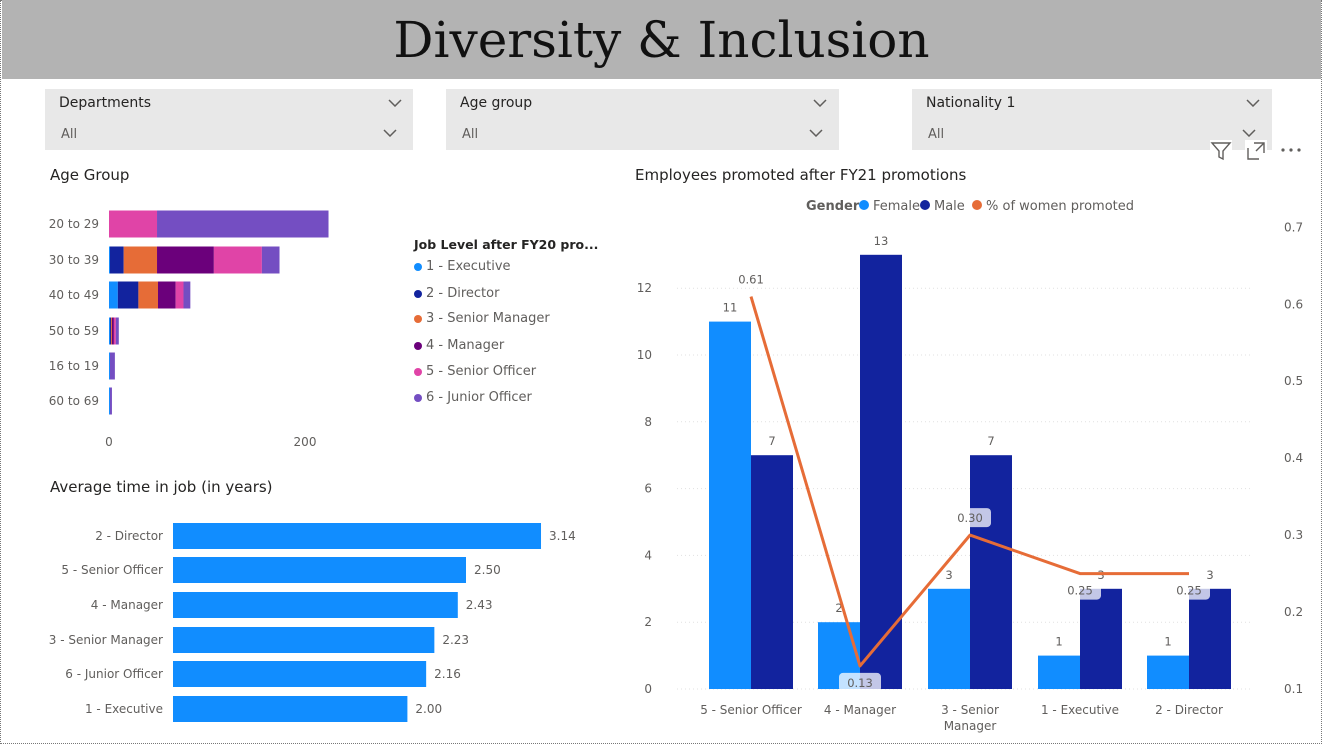 The image size is (1322, 744). What do you see at coordinates (1293, 612) in the screenshot?
I see `y2-tick-label: 0.2` at bounding box center [1293, 612].